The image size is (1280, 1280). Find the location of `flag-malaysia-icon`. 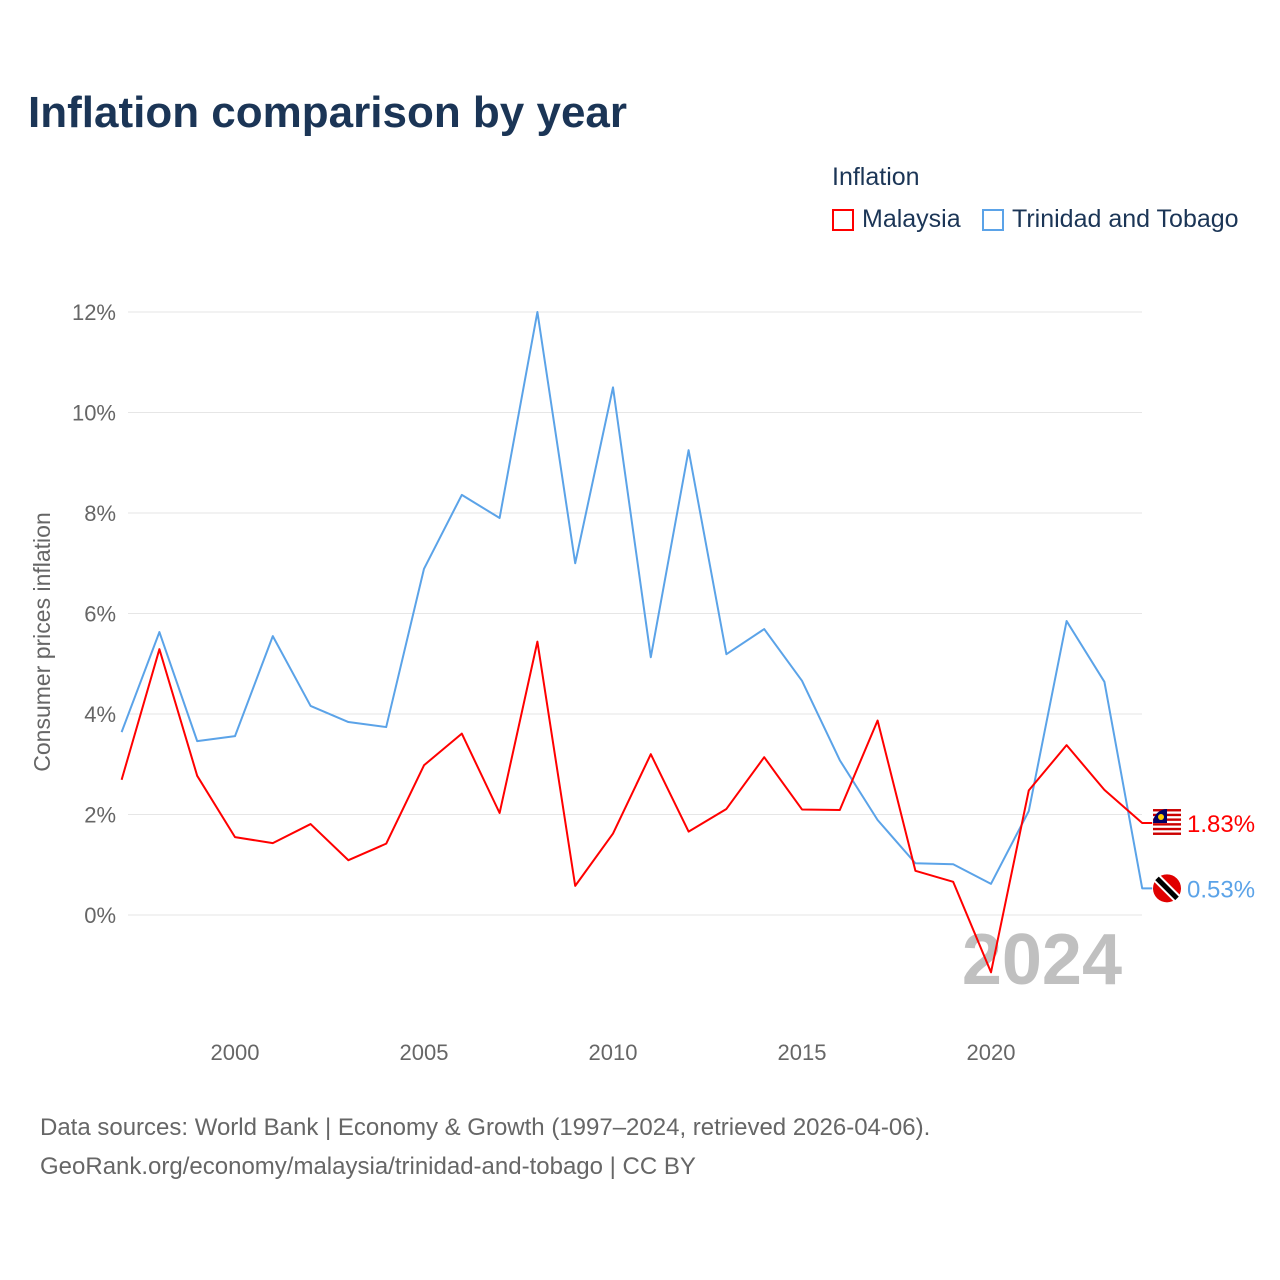

flag-malaysia-icon is located at coordinates (1167, 822).